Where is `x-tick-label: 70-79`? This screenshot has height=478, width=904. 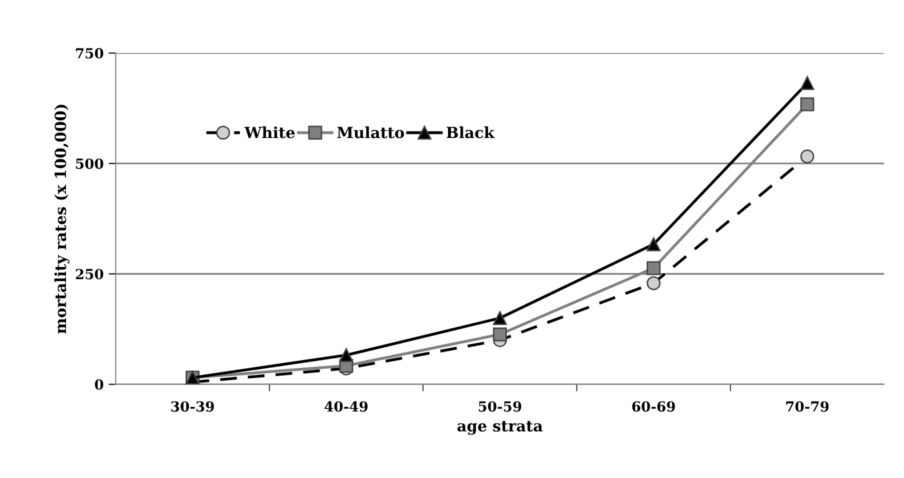 x-tick-label: 70-79 is located at coordinates (807, 406).